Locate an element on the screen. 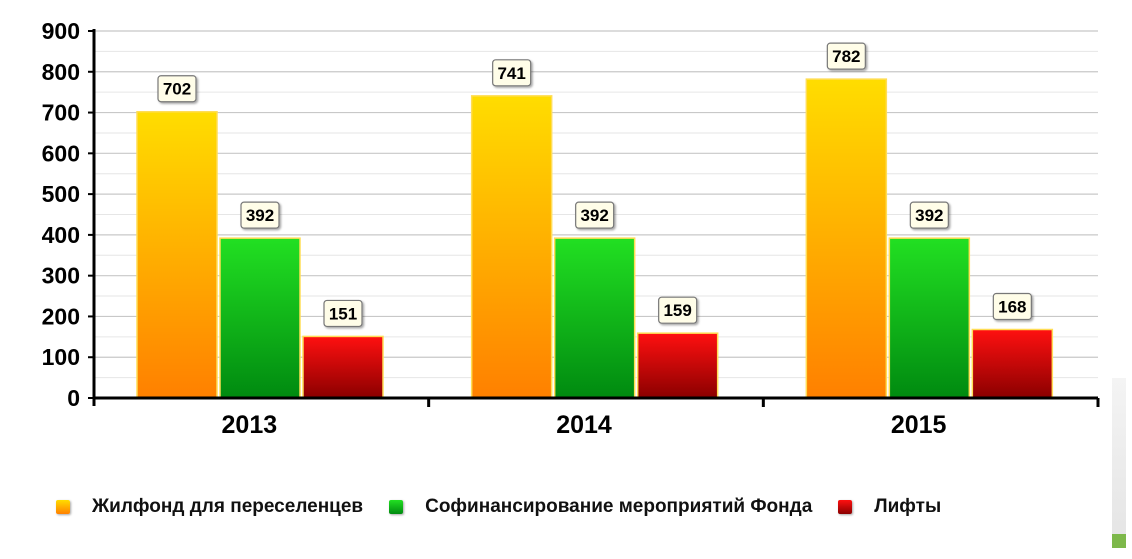 This screenshot has width=1132, height=559. legend-swatch-red is located at coordinates (845, 507).